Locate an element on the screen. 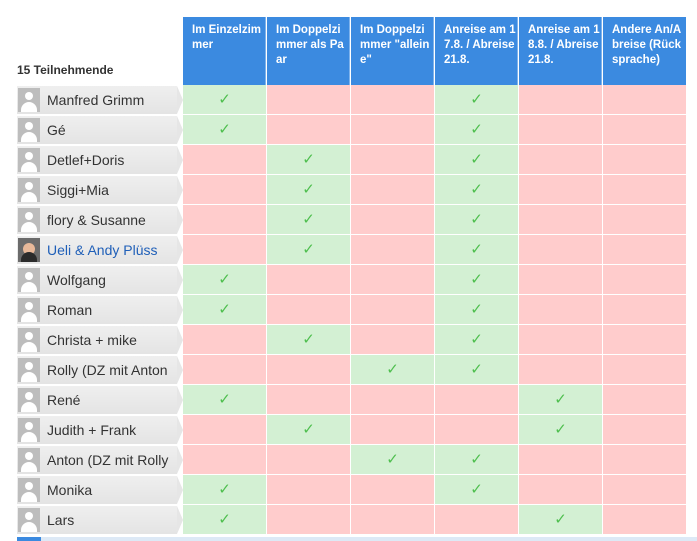 This screenshot has height=541, width=697. new-entry-row is located at coordinates (357, 539).